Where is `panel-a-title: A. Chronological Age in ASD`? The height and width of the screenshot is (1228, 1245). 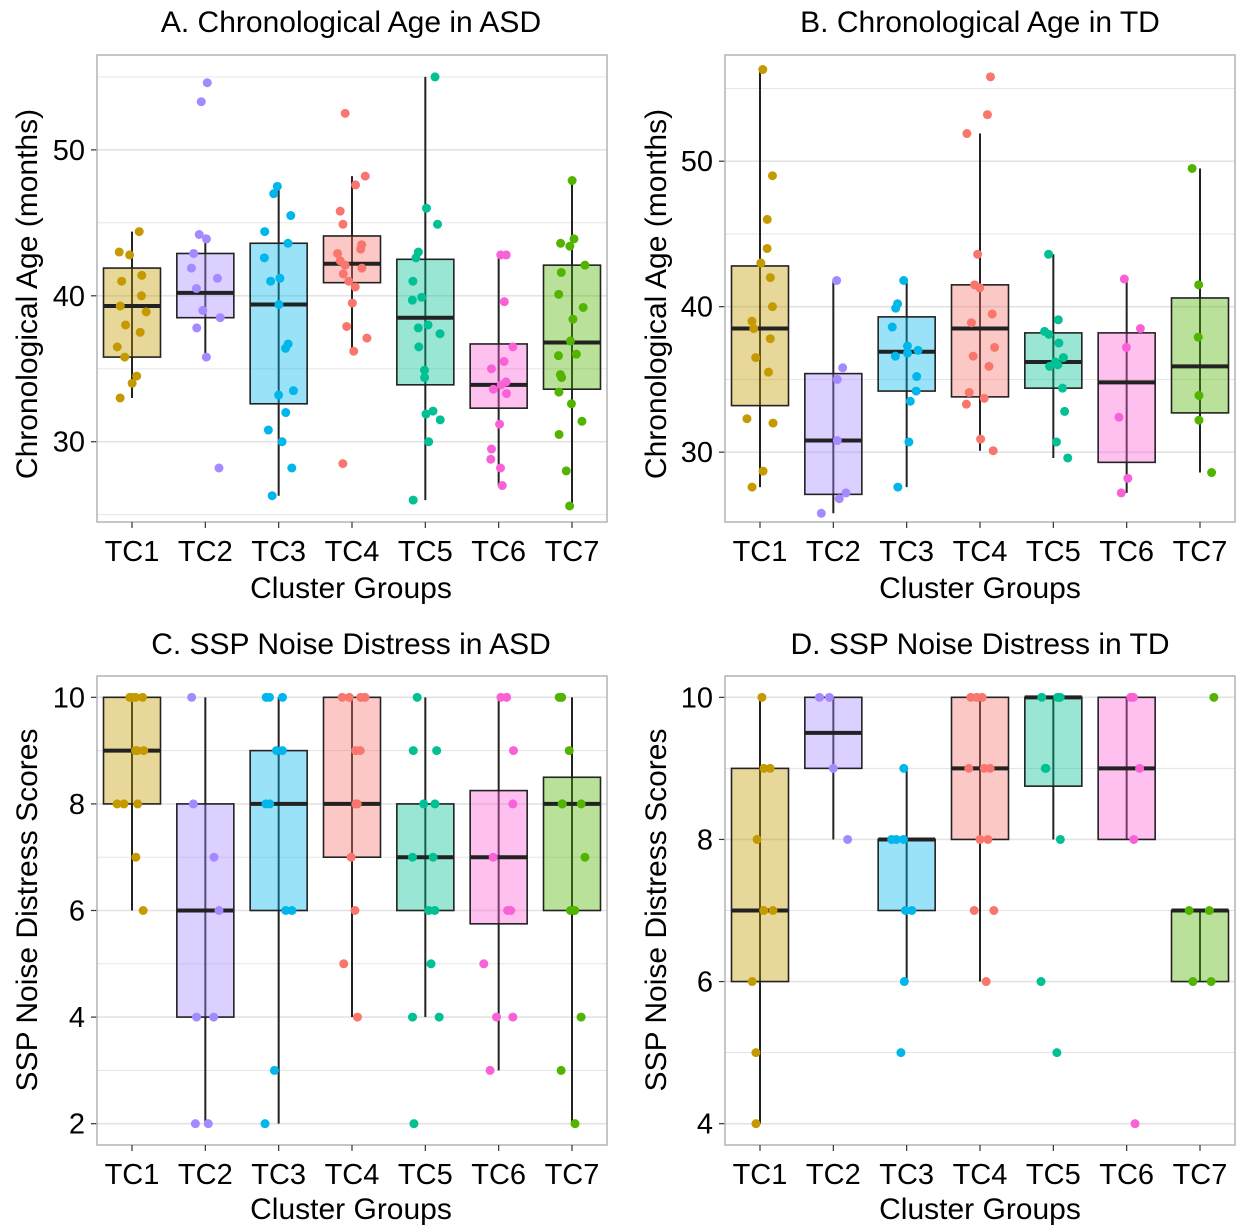 panel-a-title: A. Chronological Age in ASD is located at coordinates (351, 22).